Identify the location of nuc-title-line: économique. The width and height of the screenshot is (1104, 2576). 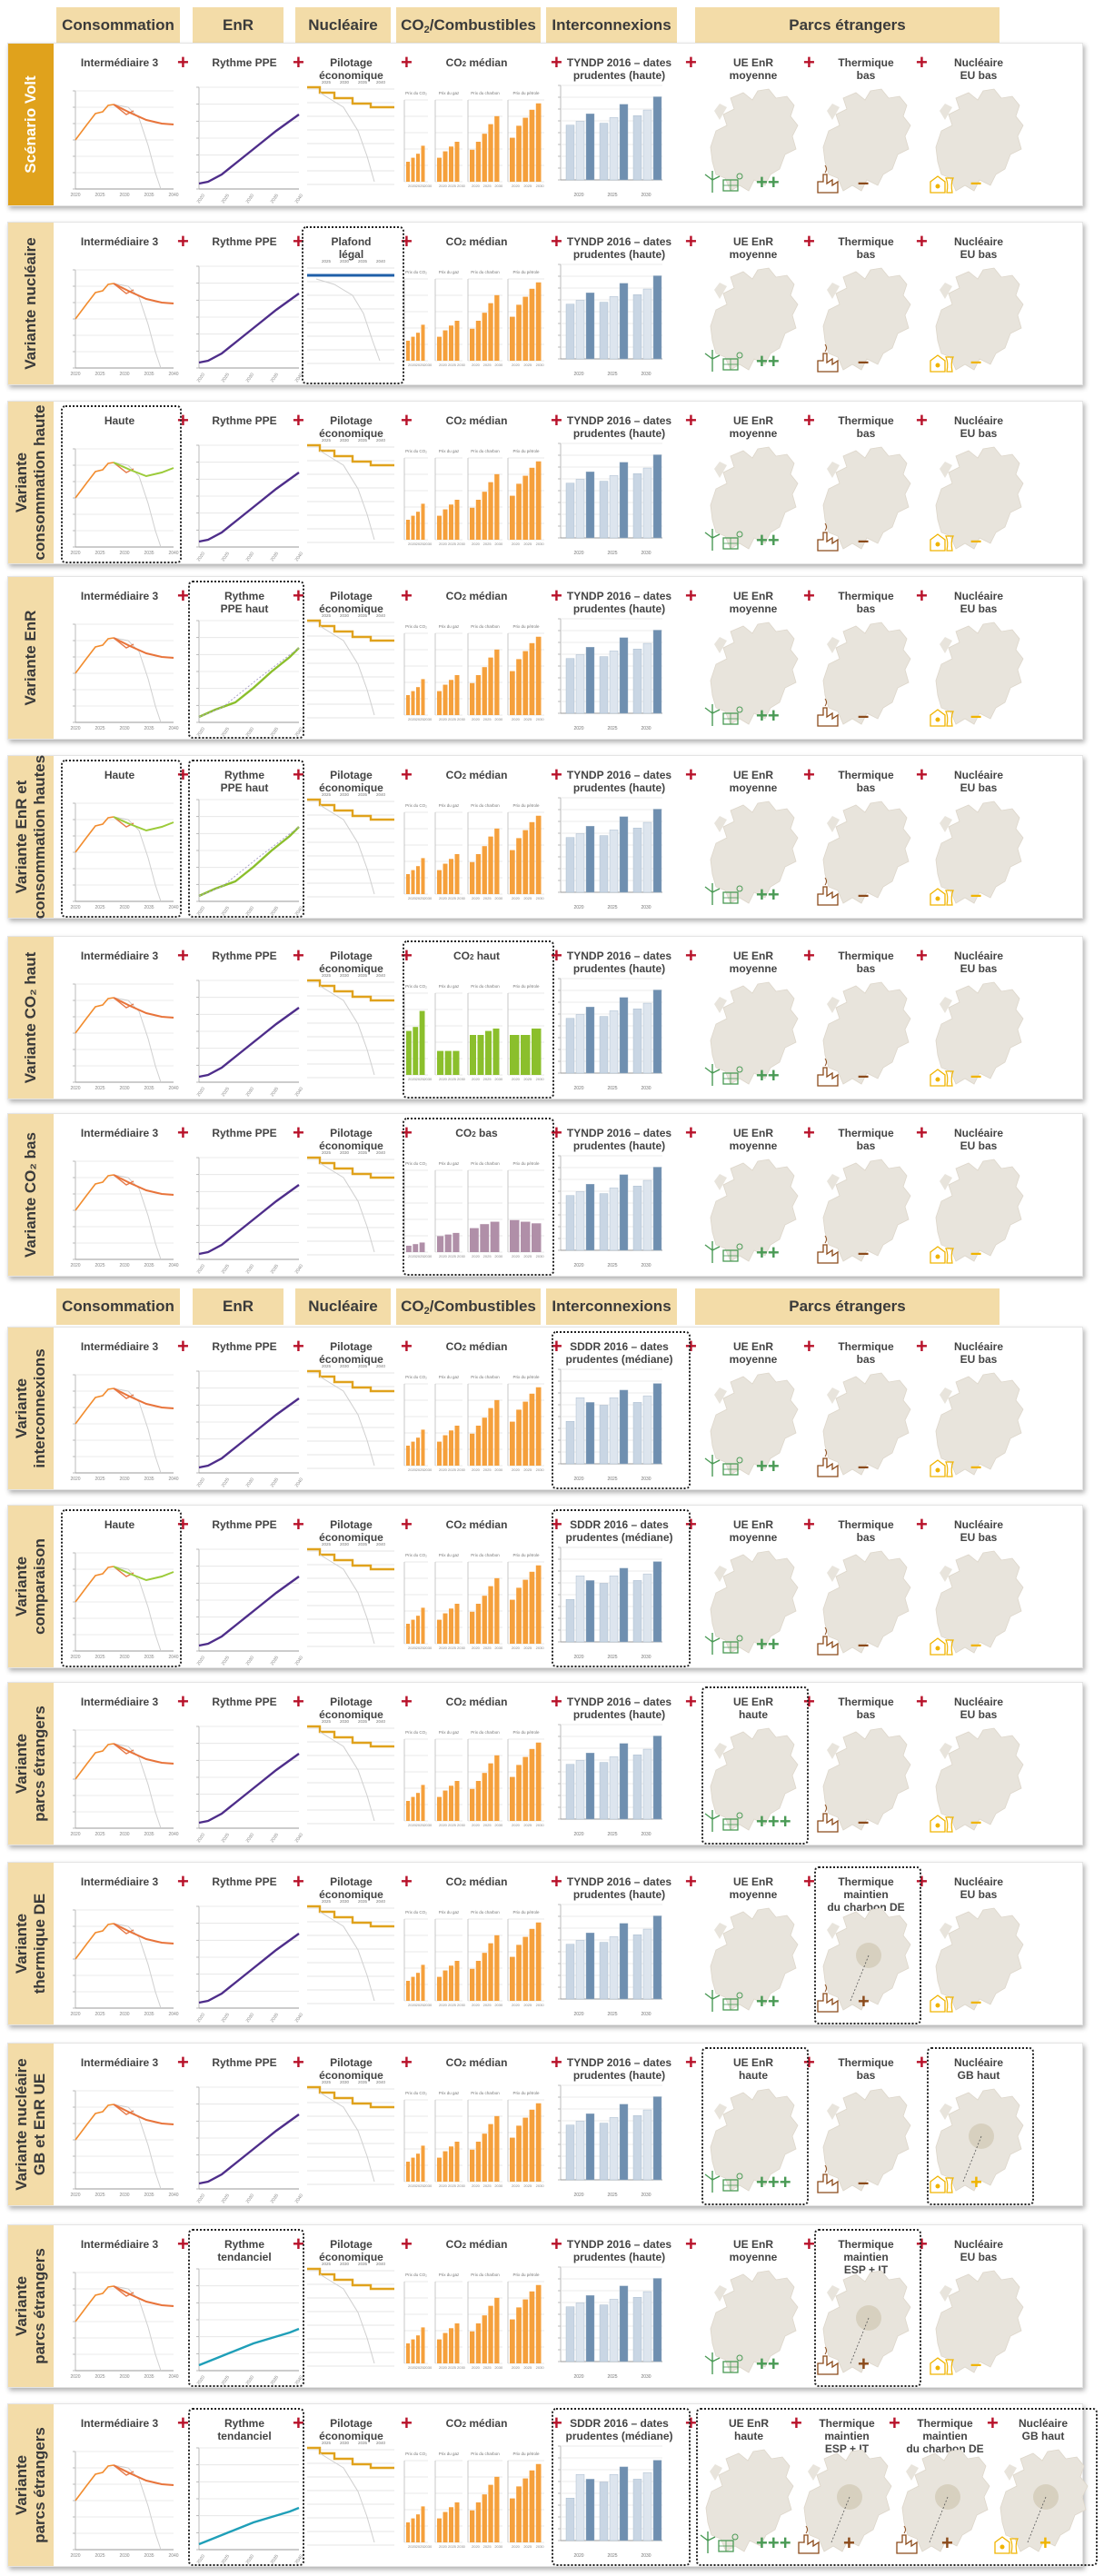
(351, 1715).